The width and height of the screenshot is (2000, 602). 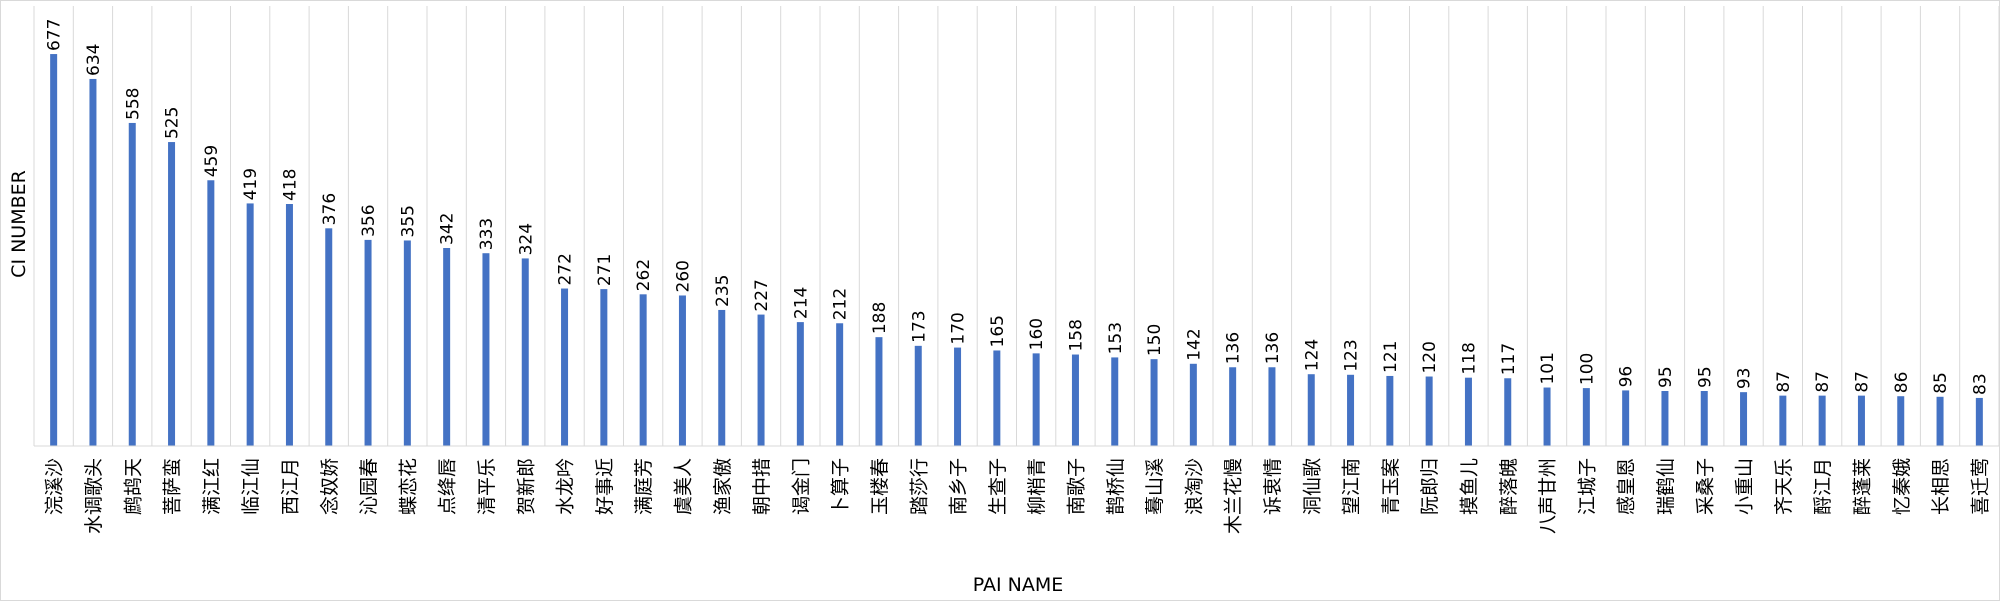 What do you see at coordinates (1273, 348) in the screenshot?
I see `data-label: 136` at bounding box center [1273, 348].